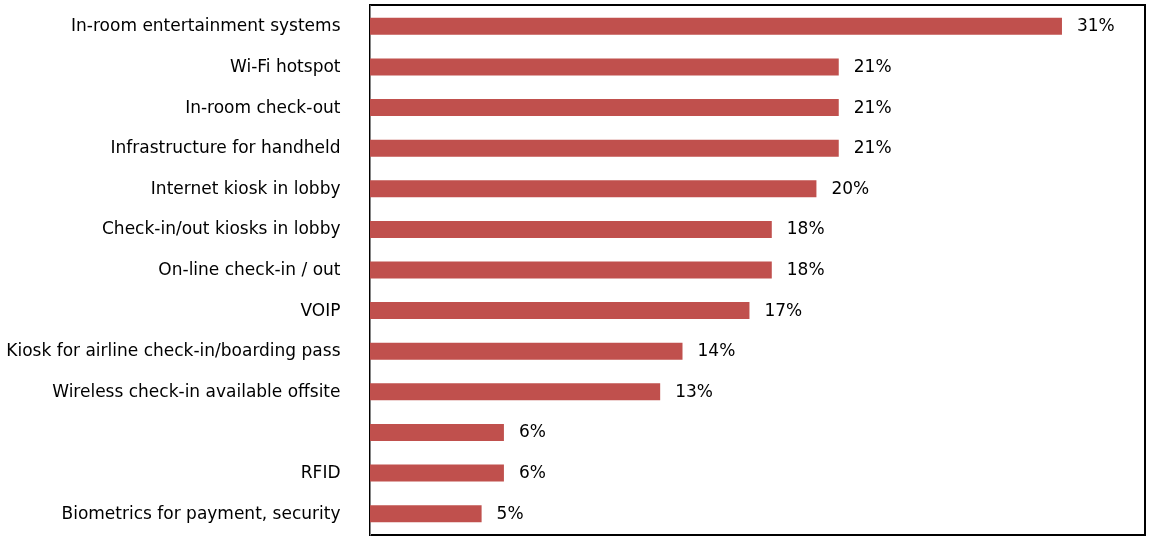 The height and width of the screenshot is (550, 1161). I want to click on y-tick-label: Infrastructure for handheld, so click(225, 147).